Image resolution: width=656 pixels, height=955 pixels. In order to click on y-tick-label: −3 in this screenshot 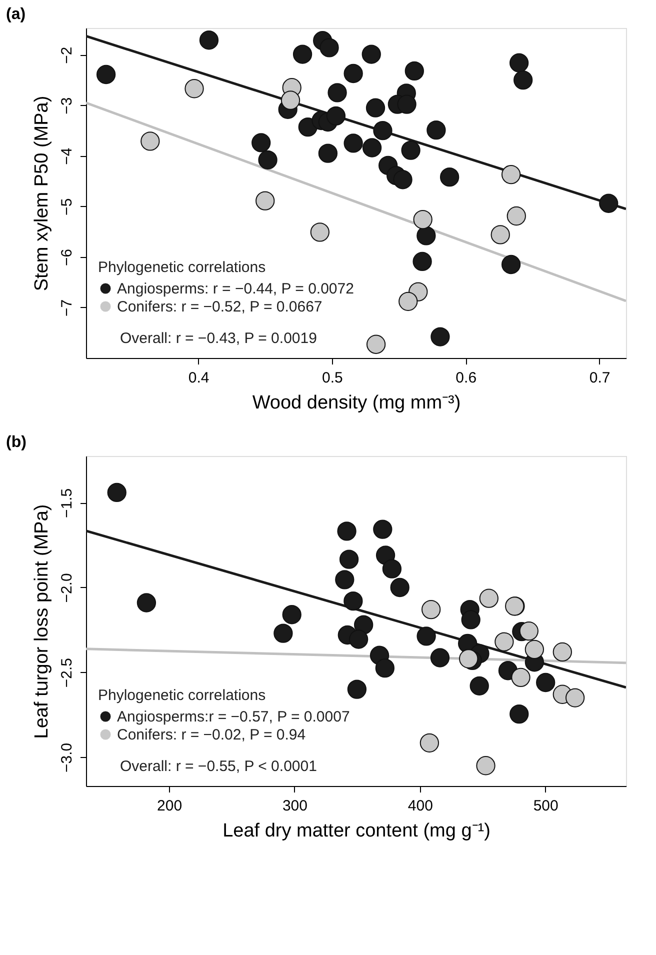, I will do `click(67, 105)`.